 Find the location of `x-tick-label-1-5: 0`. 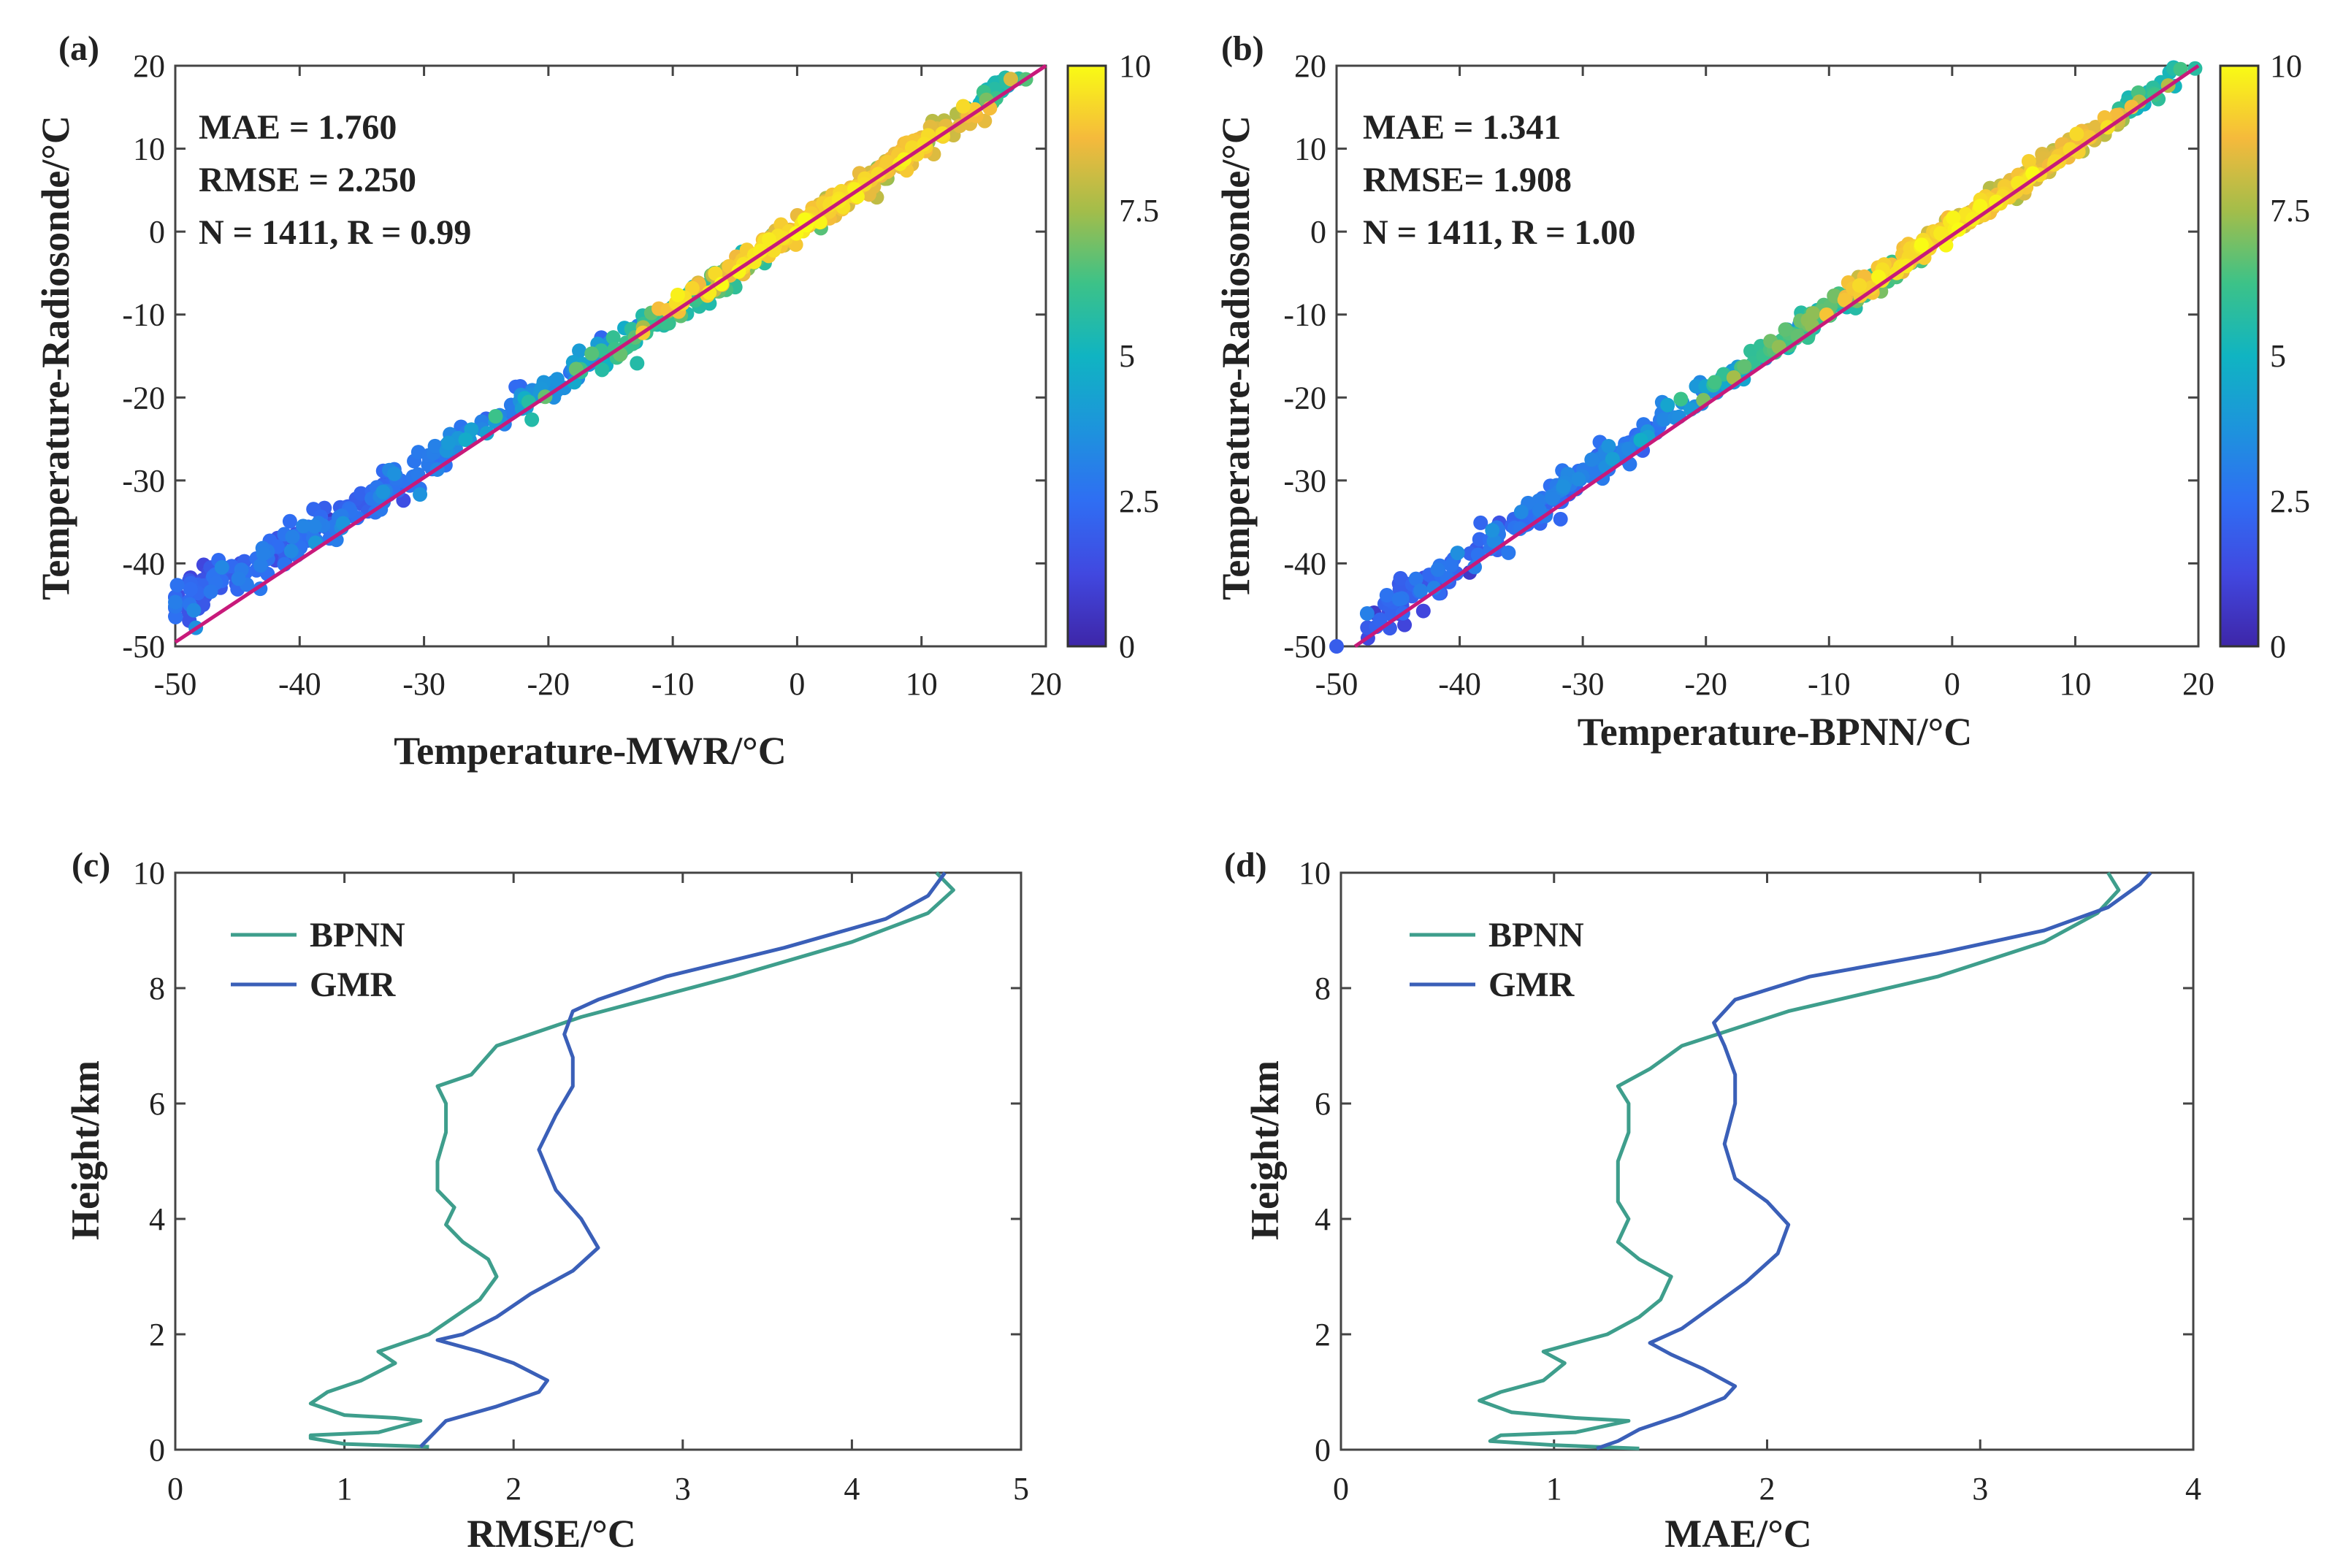

x-tick-label-1-5: 0 is located at coordinates (1952, 684).